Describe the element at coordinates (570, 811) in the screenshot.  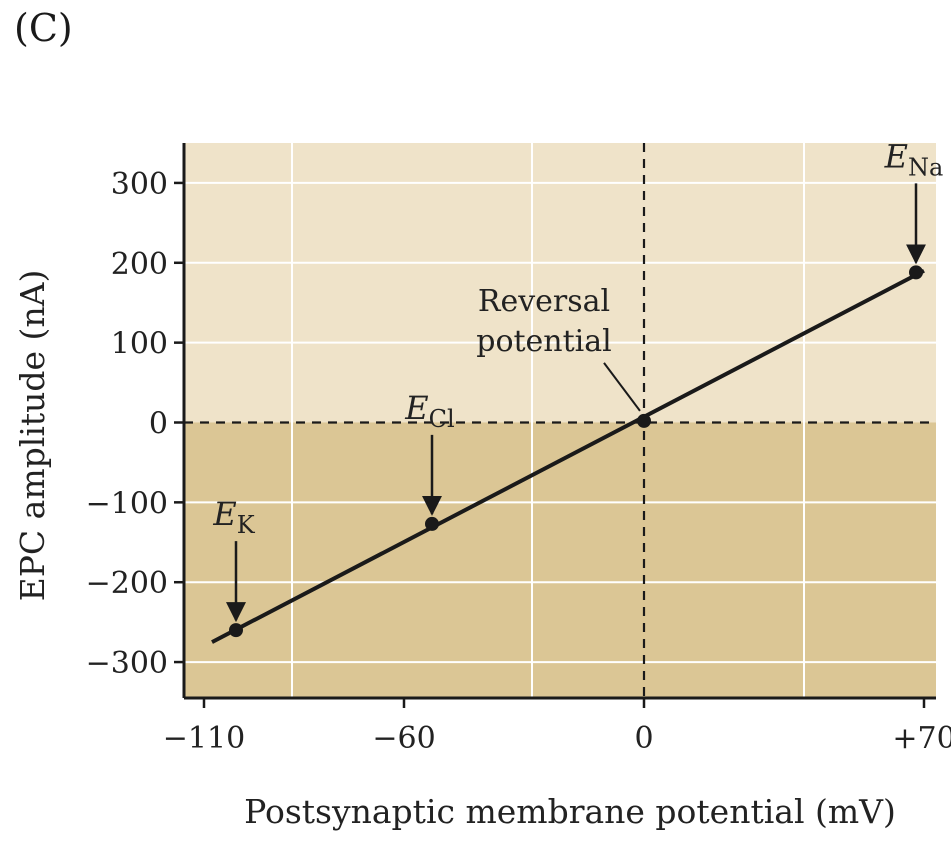
I see `x-axis-title: Postsynaptic membrane potential (mV)` at that location.